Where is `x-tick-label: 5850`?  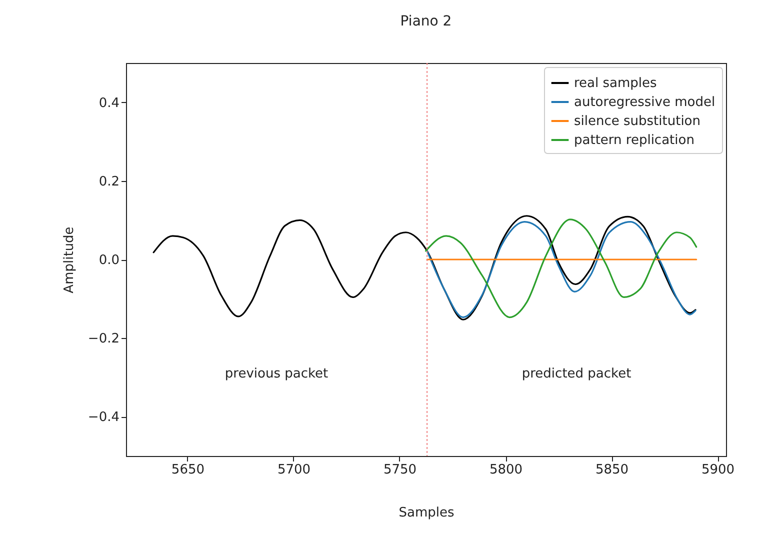 x-tick-label: 5850 is located at coordinates (612, 470).